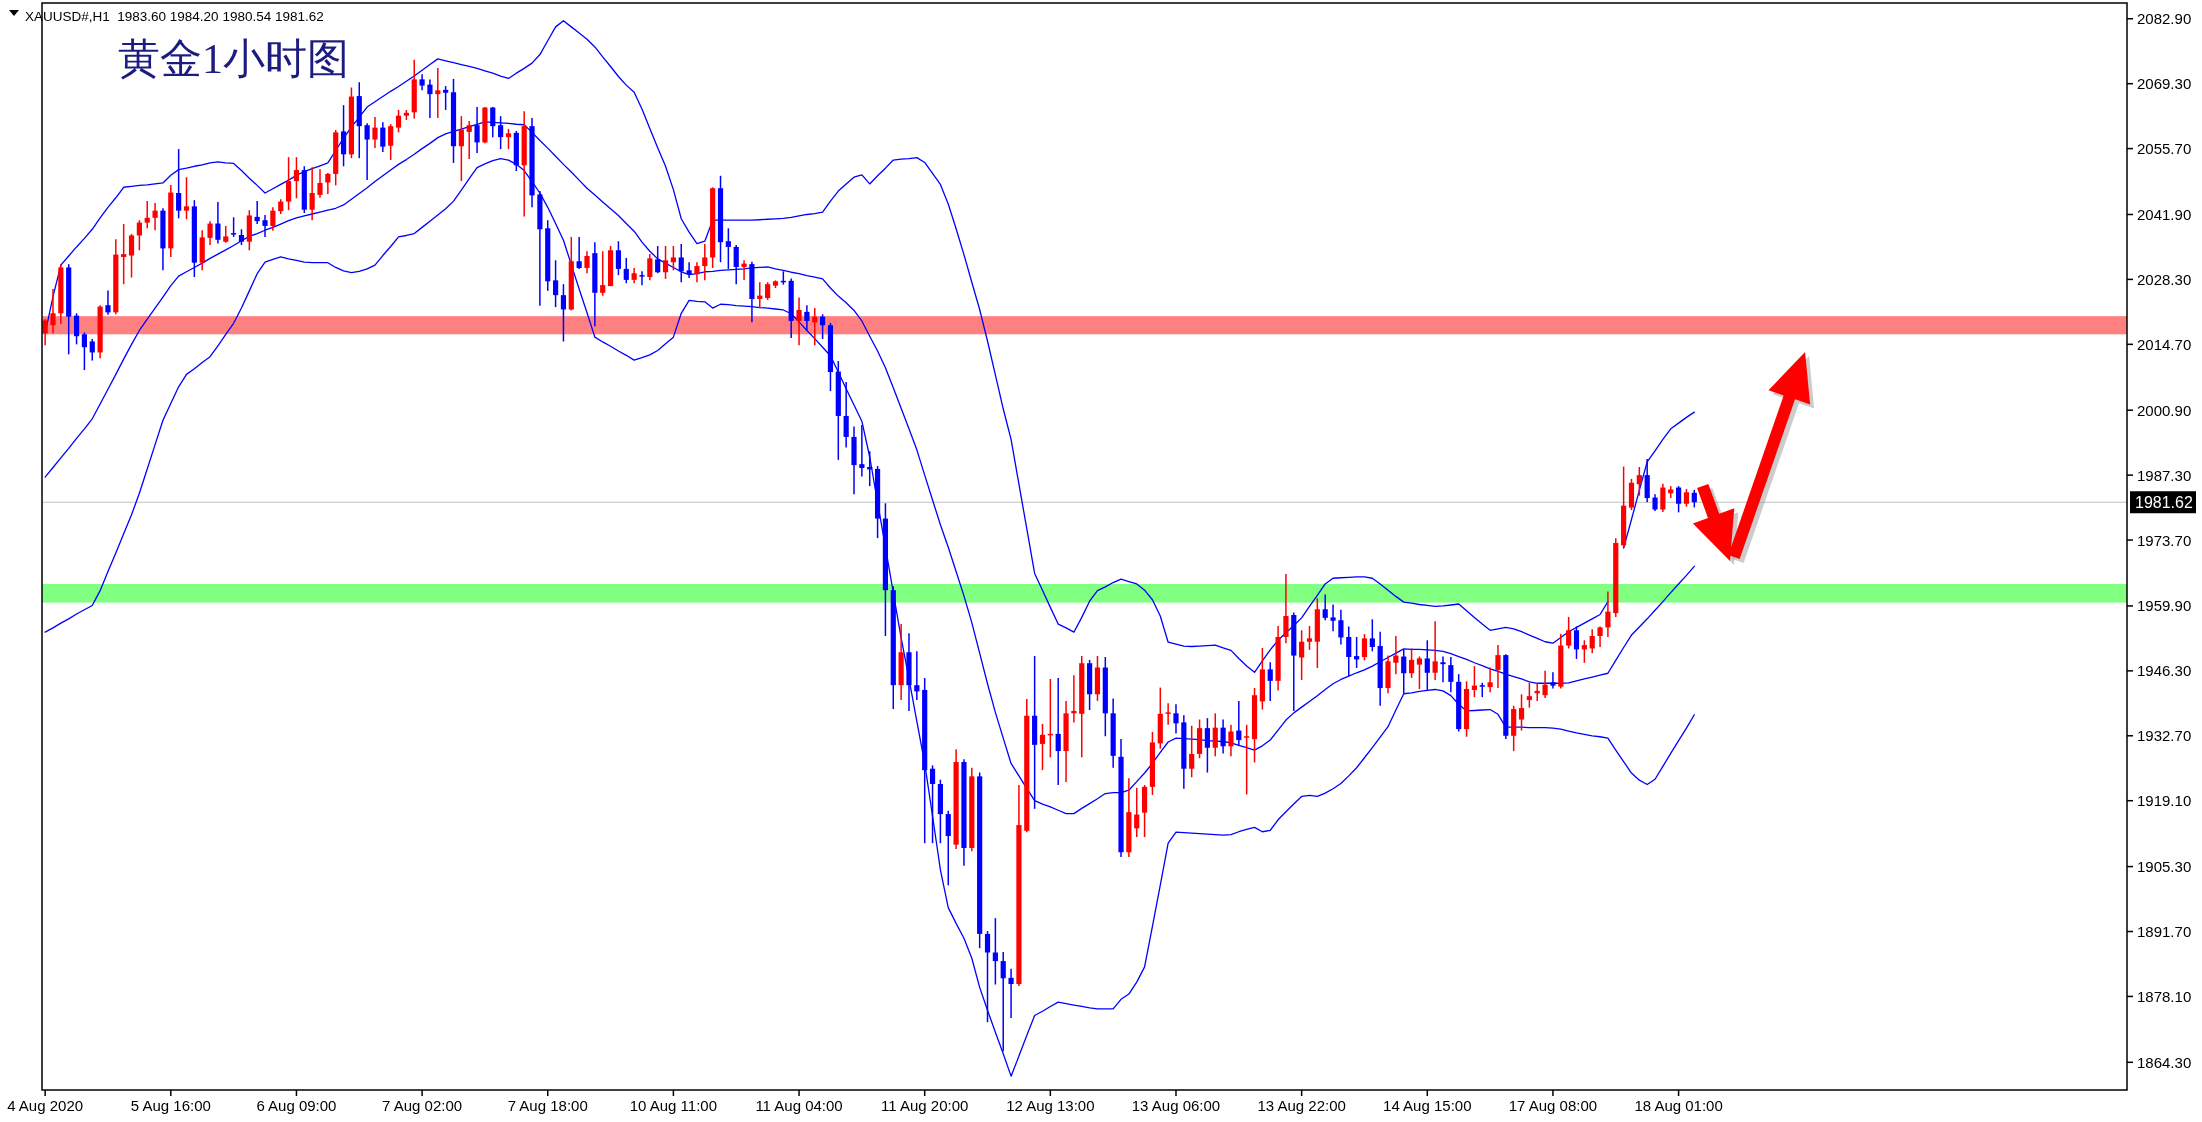 Image resolution: width=2202 pixels, height=1122 pixels. What do you see at coordinates (2164, 475) in the screenshot?
I see `y-tick-label: 1987.30` at bounding box center [2164, 475].